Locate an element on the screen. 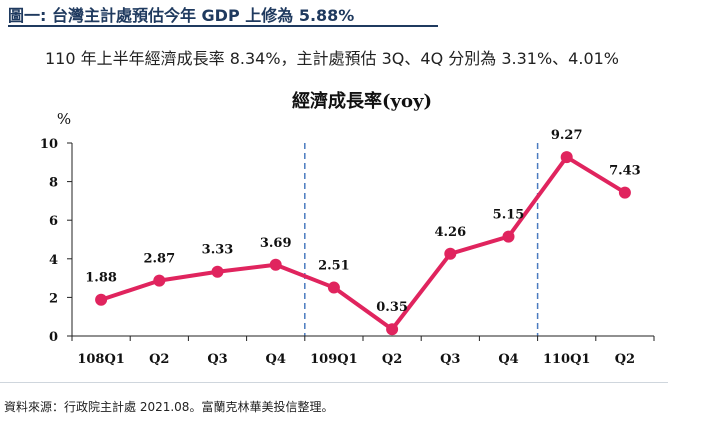 The height and width of the screenshot is (421, 707). figure-title: 圖一: 台灣主計處預估今年 GDP 上修為 5.88% is located at coordinates (181, 15).